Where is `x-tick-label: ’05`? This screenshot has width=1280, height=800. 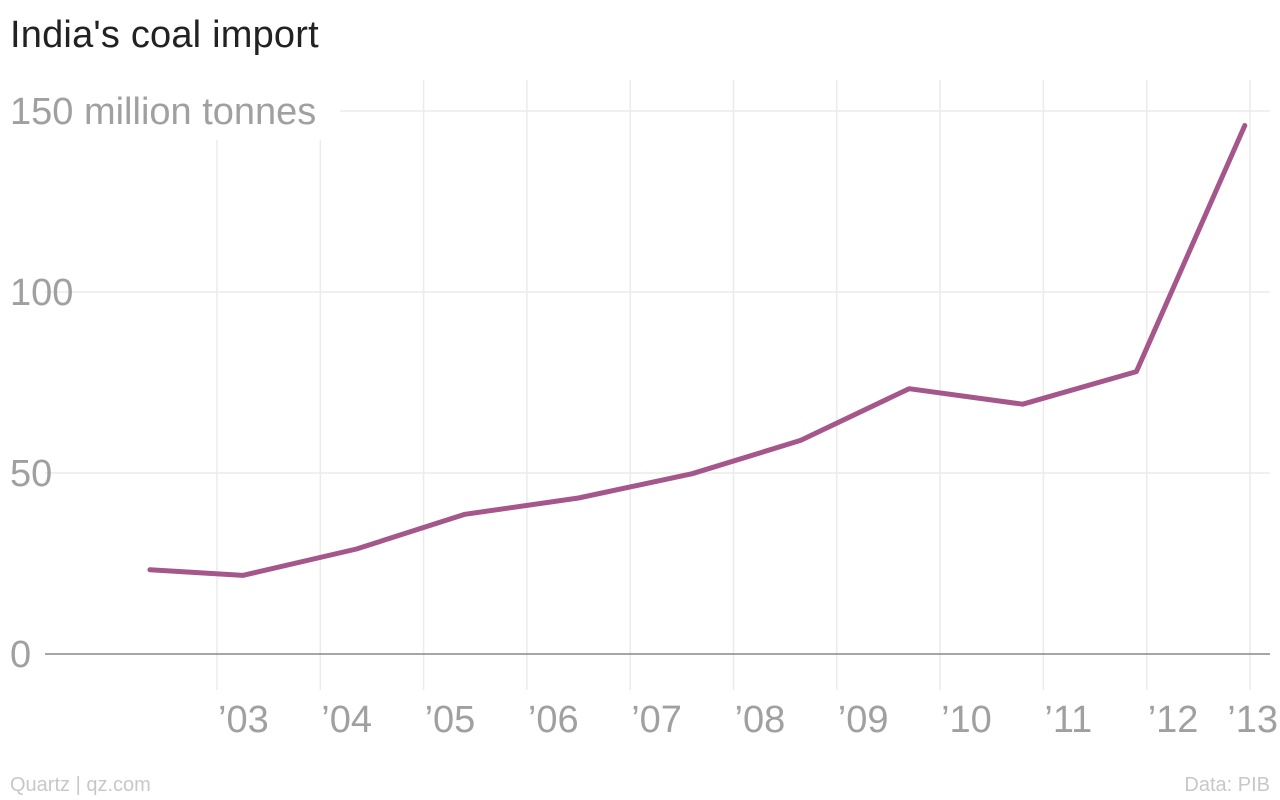 x-tick-label: ’05 is located at coordinates (450, 720).